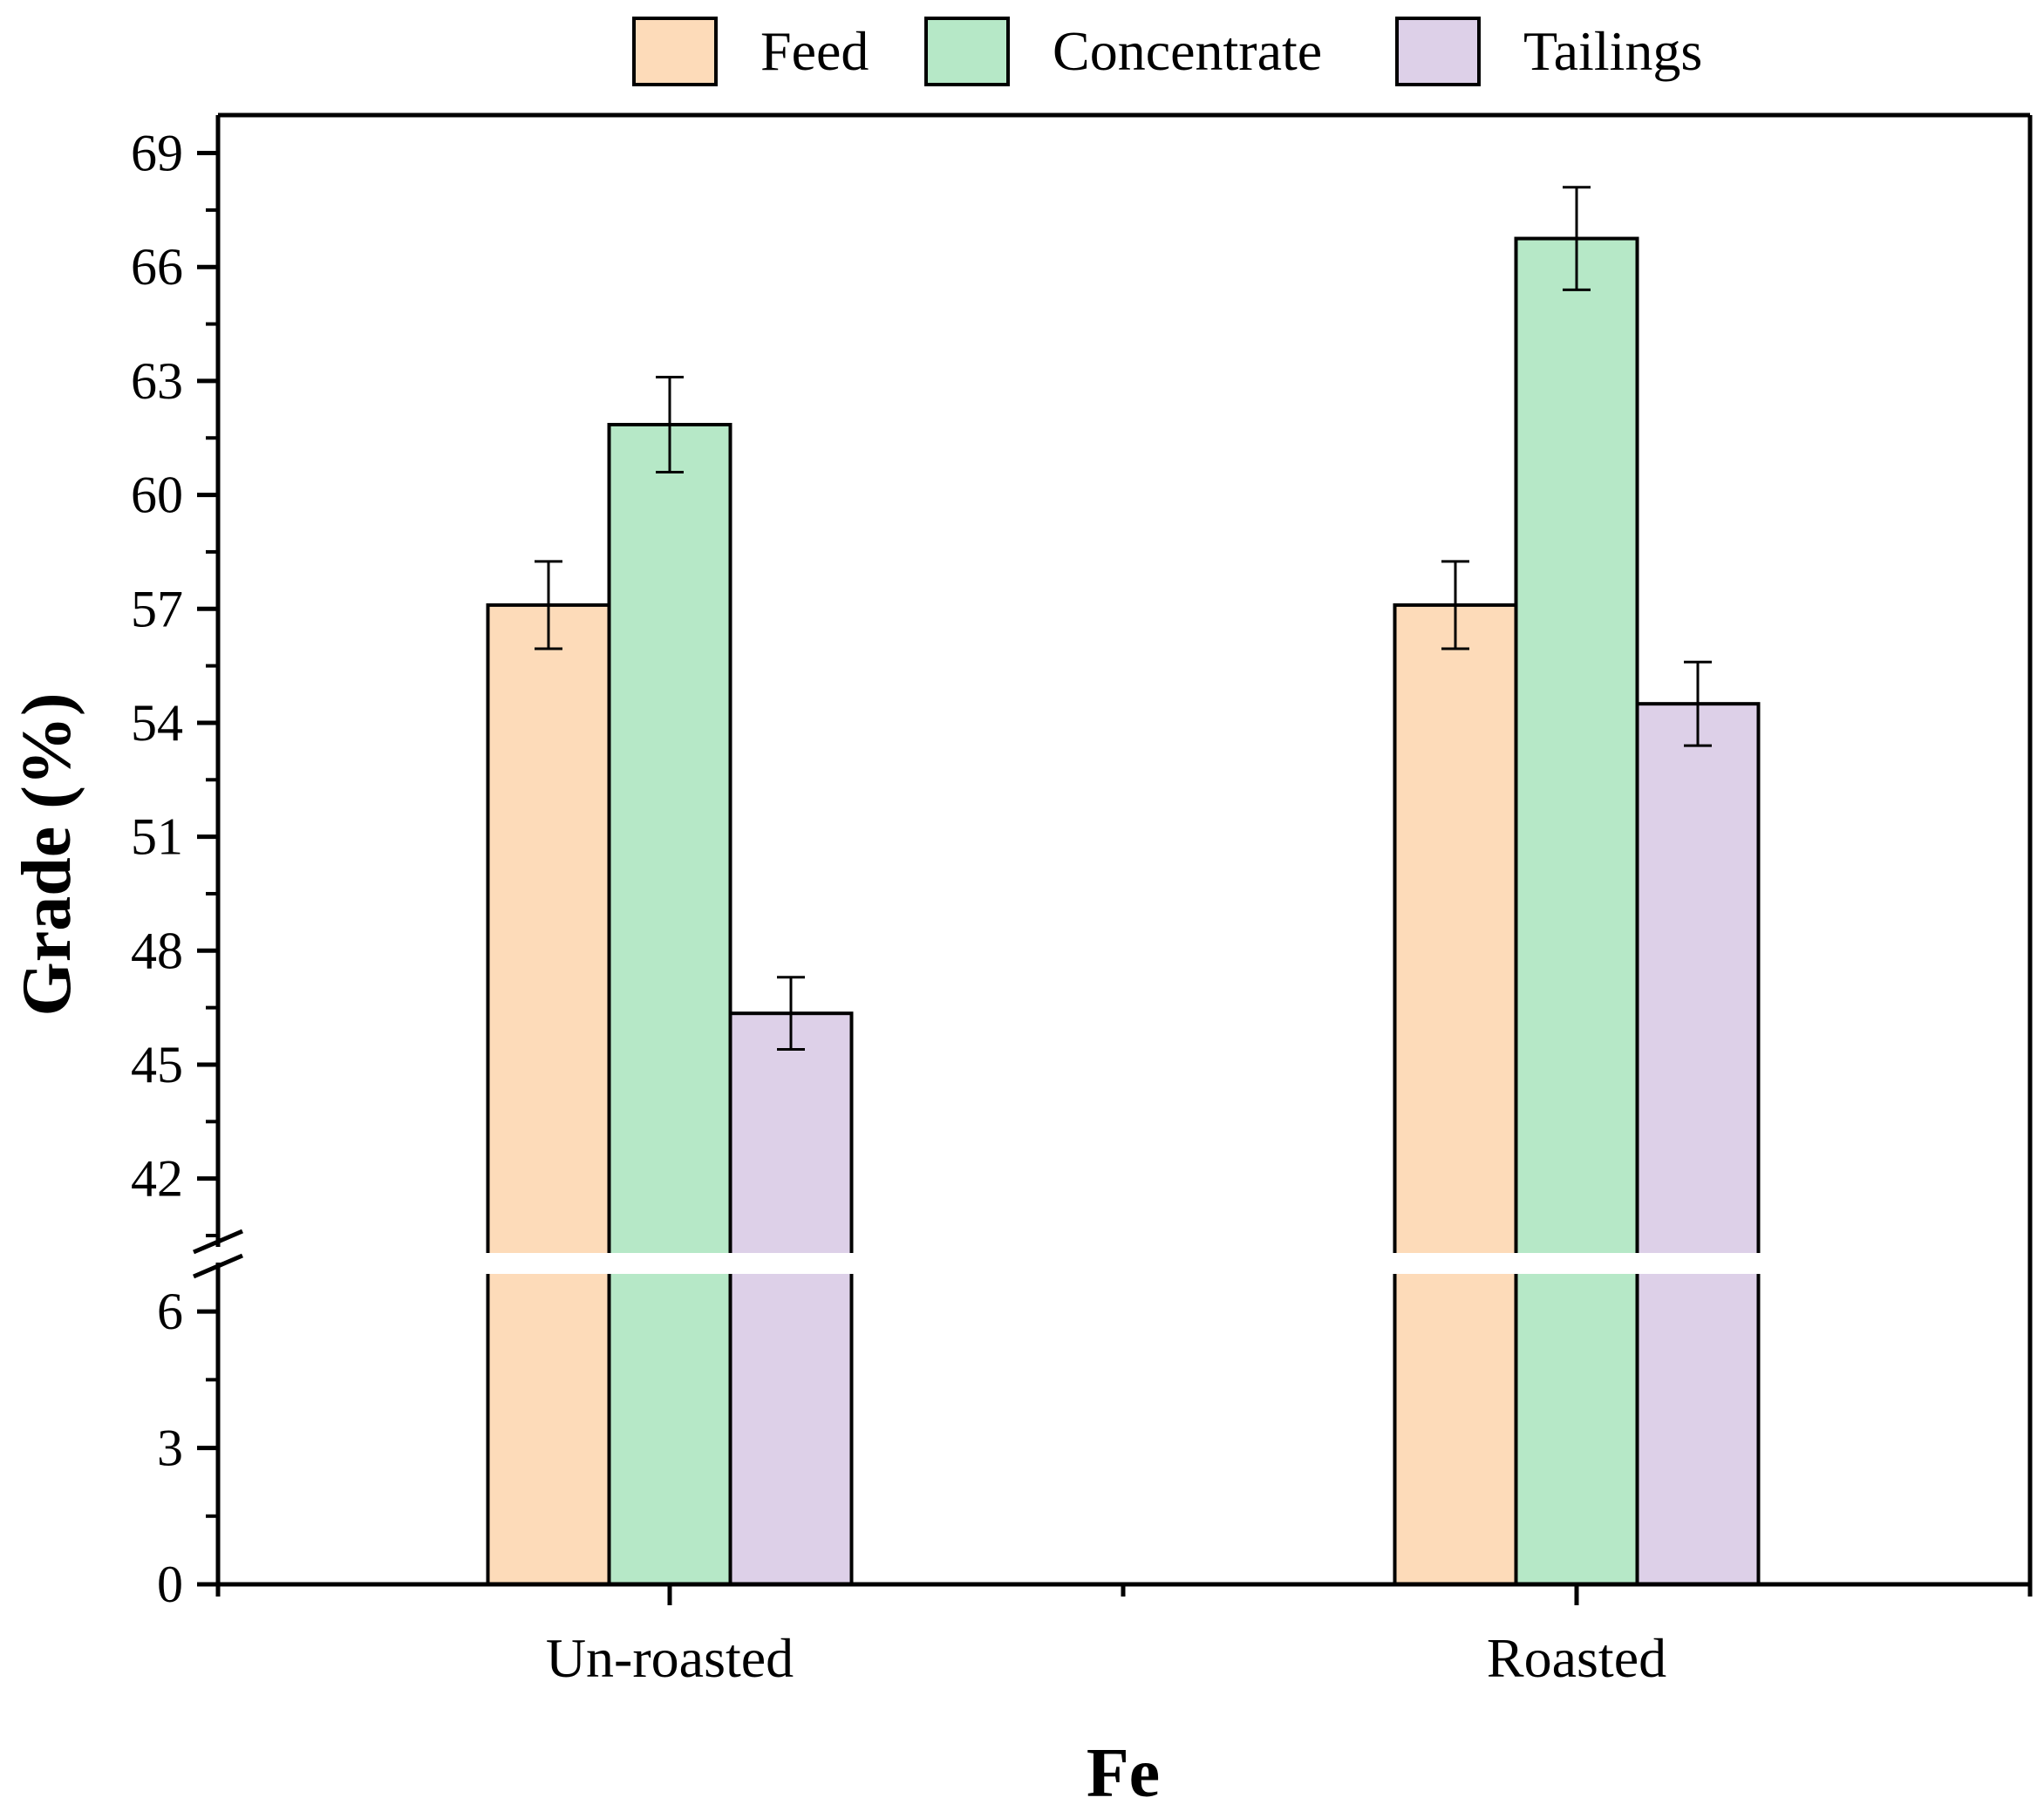 The height and width of the screenshot is (1818, 2044). I want to click on y-tick-label: 42, so click(157, 1179).